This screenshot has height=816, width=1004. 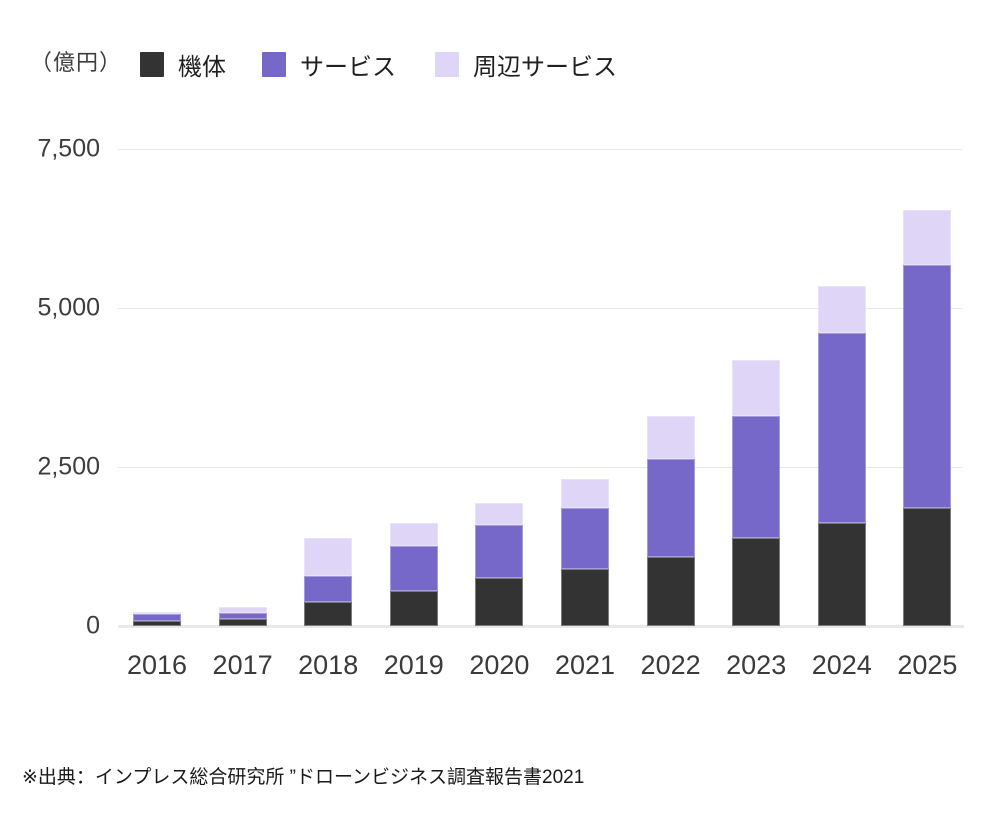 I want to click on bar-segment-peripheral-service-2022, so click(x=670, y=437).